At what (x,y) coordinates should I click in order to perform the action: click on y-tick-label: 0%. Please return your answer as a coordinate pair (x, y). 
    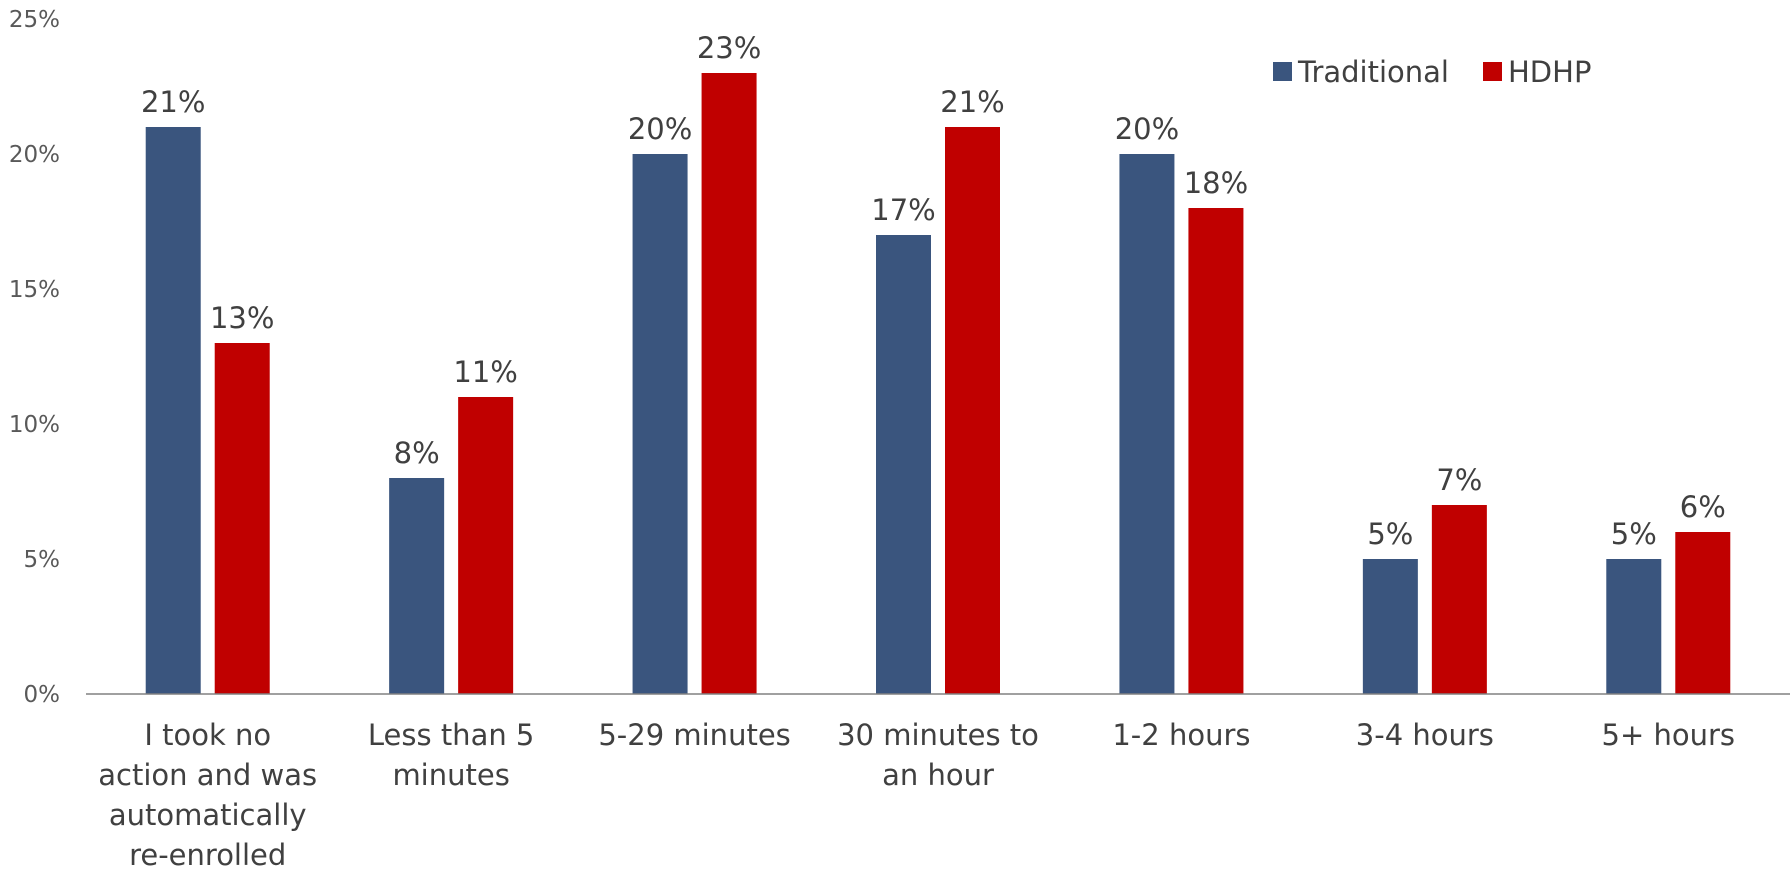
    Looking at the image, I should click on (42, 695).